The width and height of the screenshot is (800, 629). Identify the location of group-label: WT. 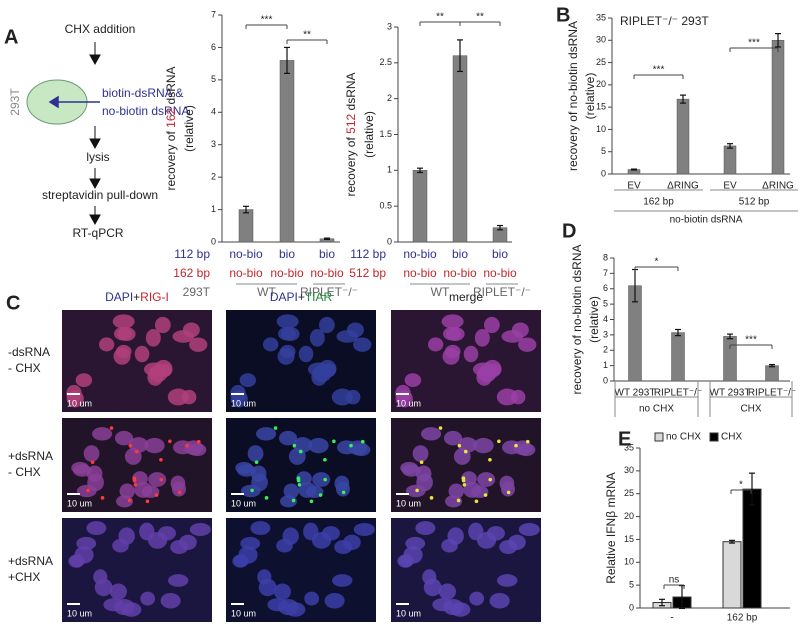
(266, 292).